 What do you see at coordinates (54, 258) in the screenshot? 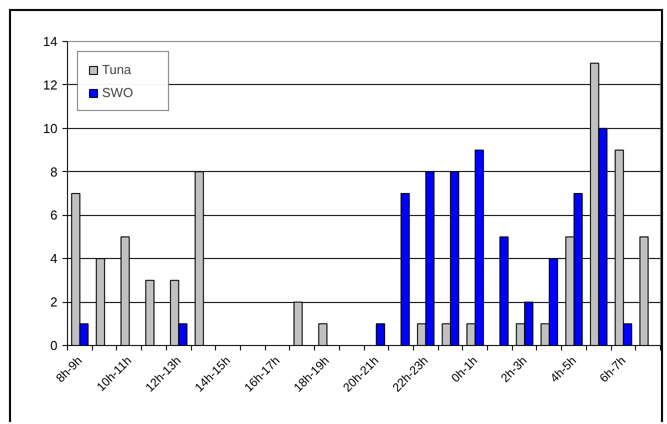
I see `y-tick-label: 4` at bounding box center [54, 258].